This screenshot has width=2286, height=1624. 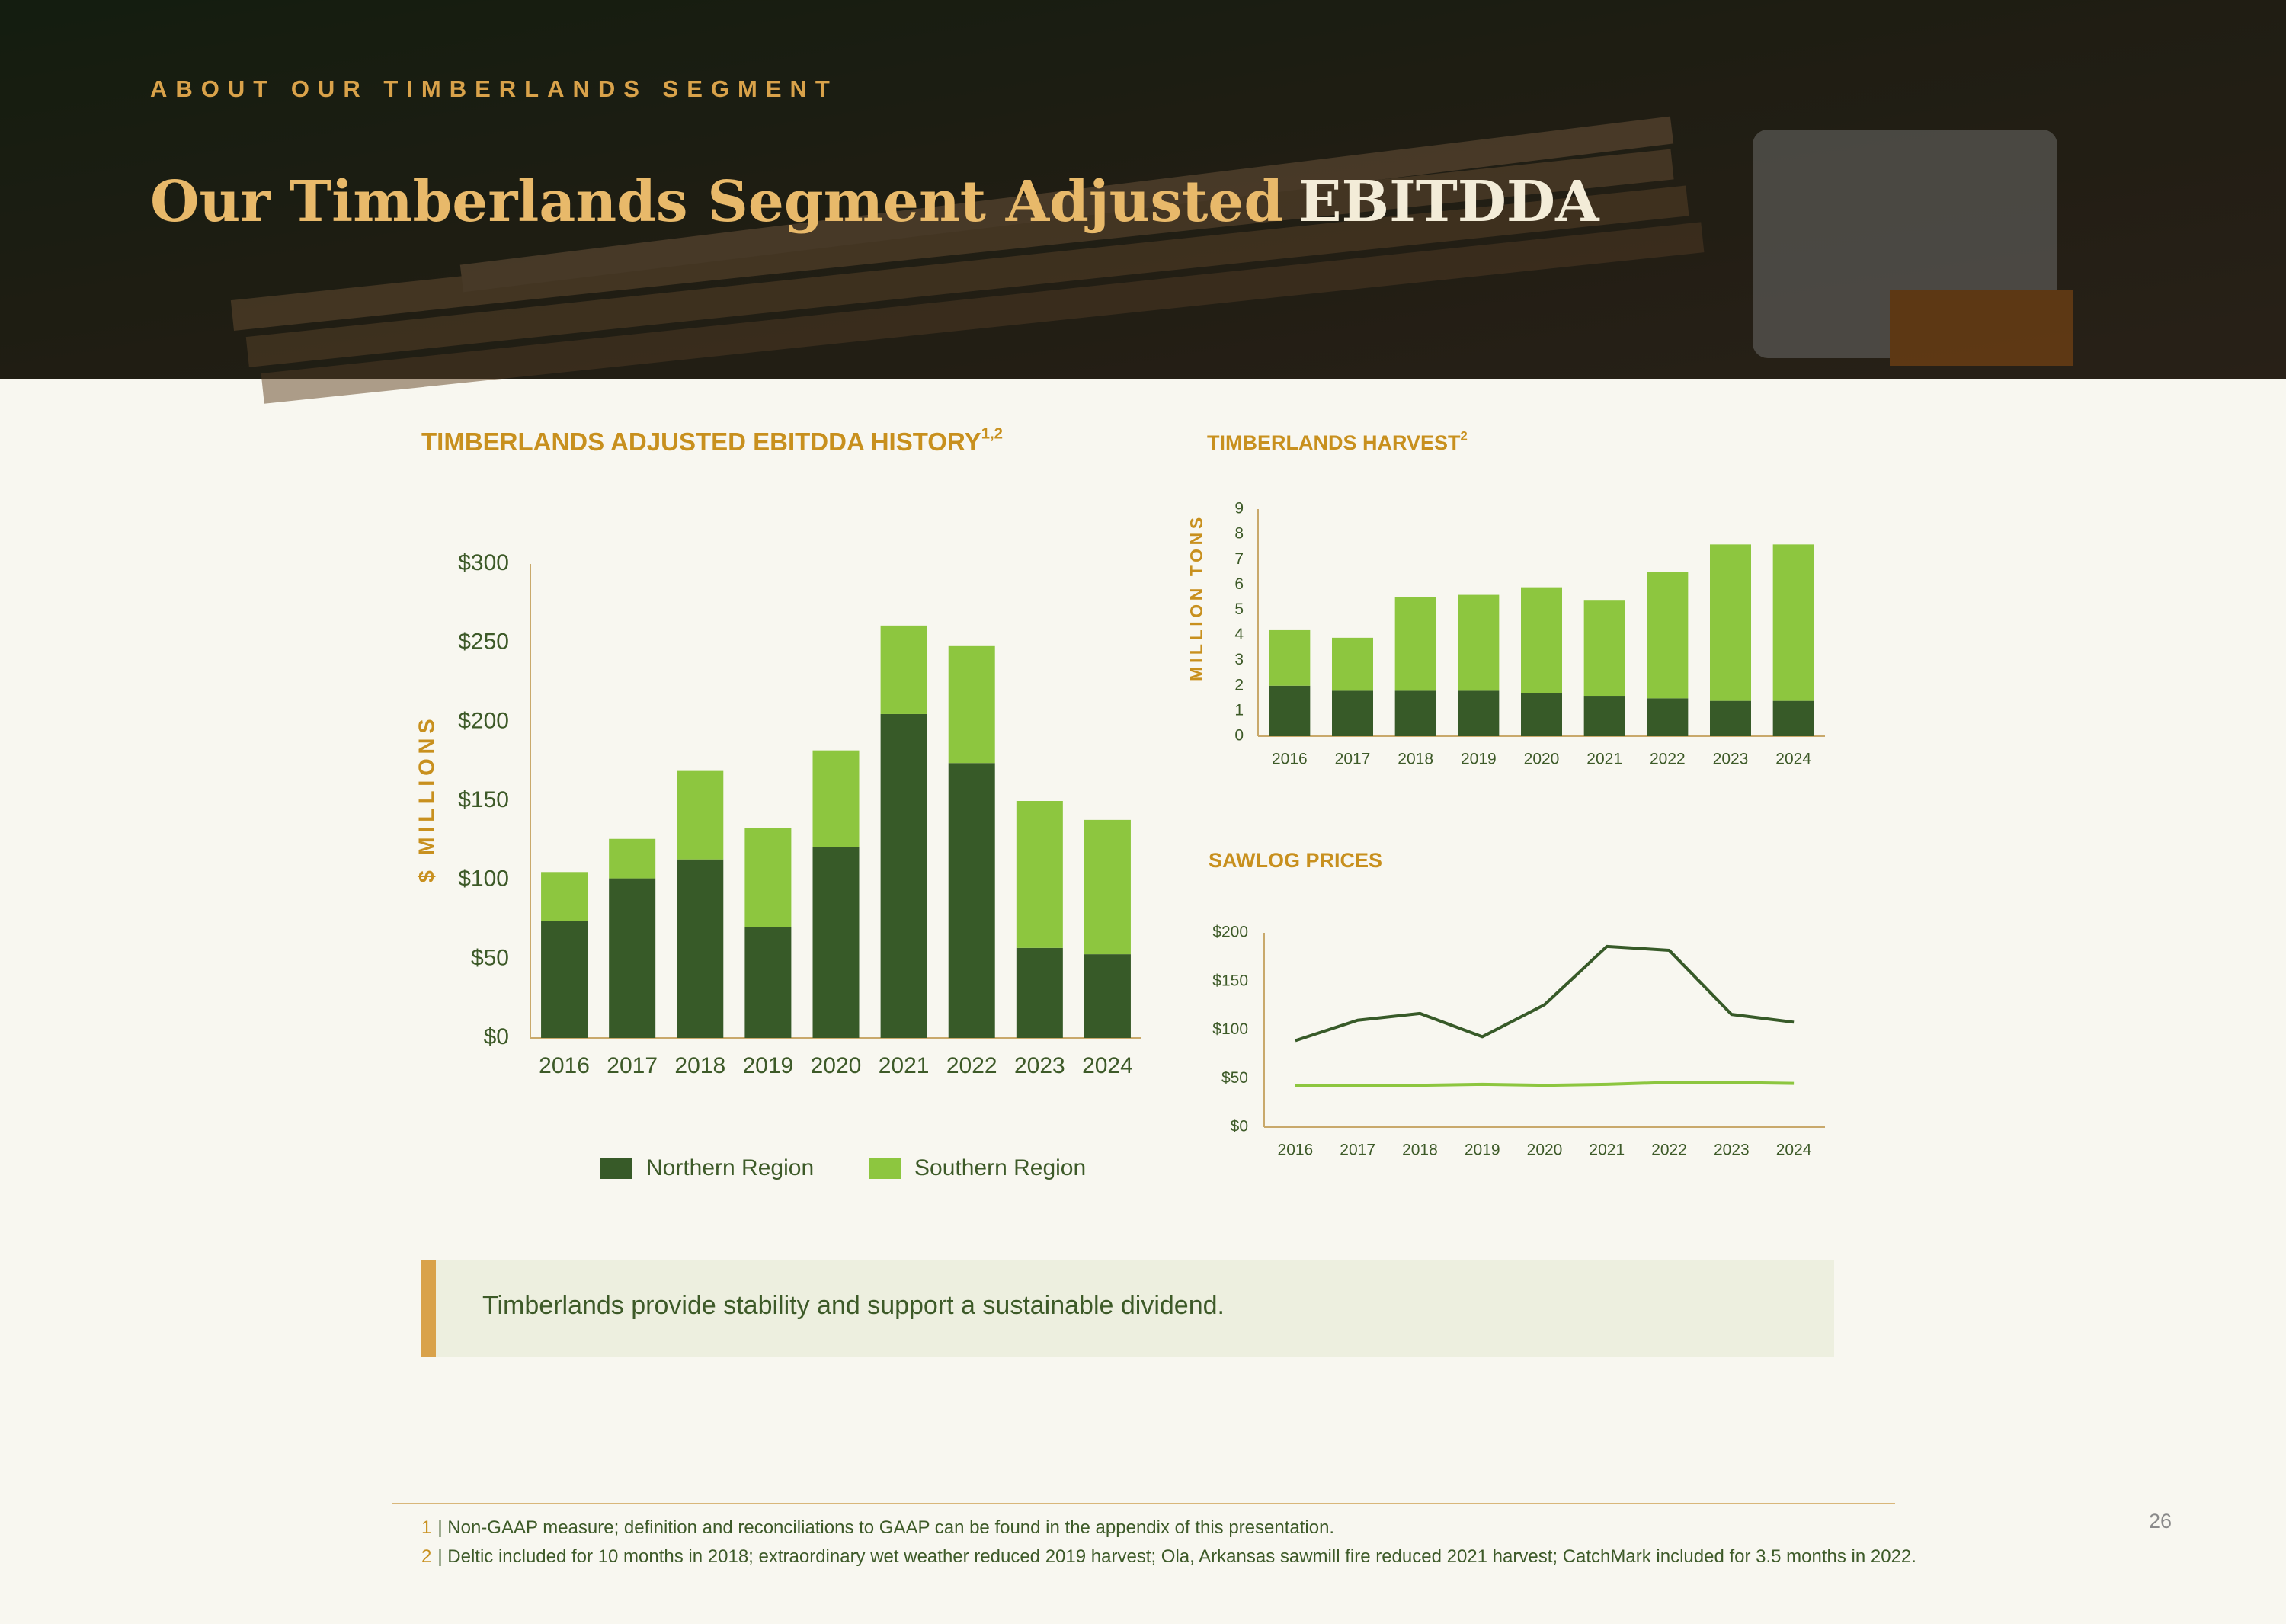 I want to click on callout-accent, so click(x=429, y=1309).